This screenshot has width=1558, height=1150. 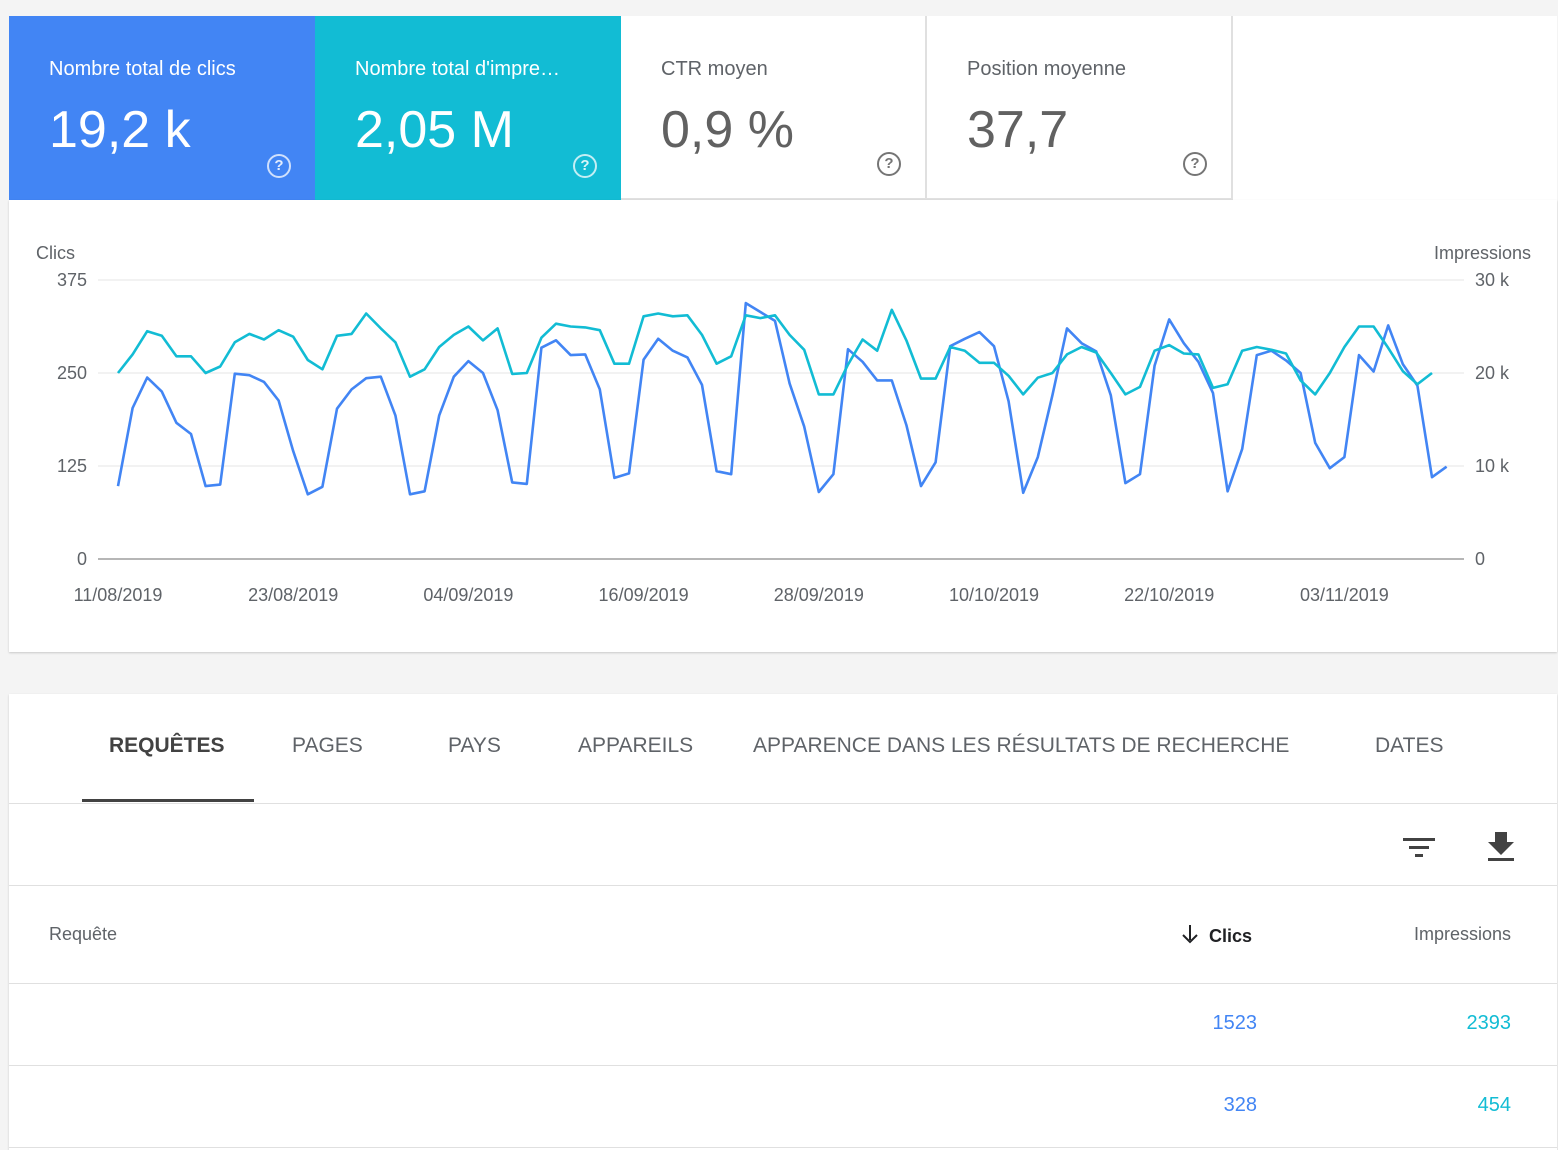 What do you see at coordinates (1046, 69) in the screenshot?
I see `metric-label: Position moyenne` at bounding box center [1046, 69].